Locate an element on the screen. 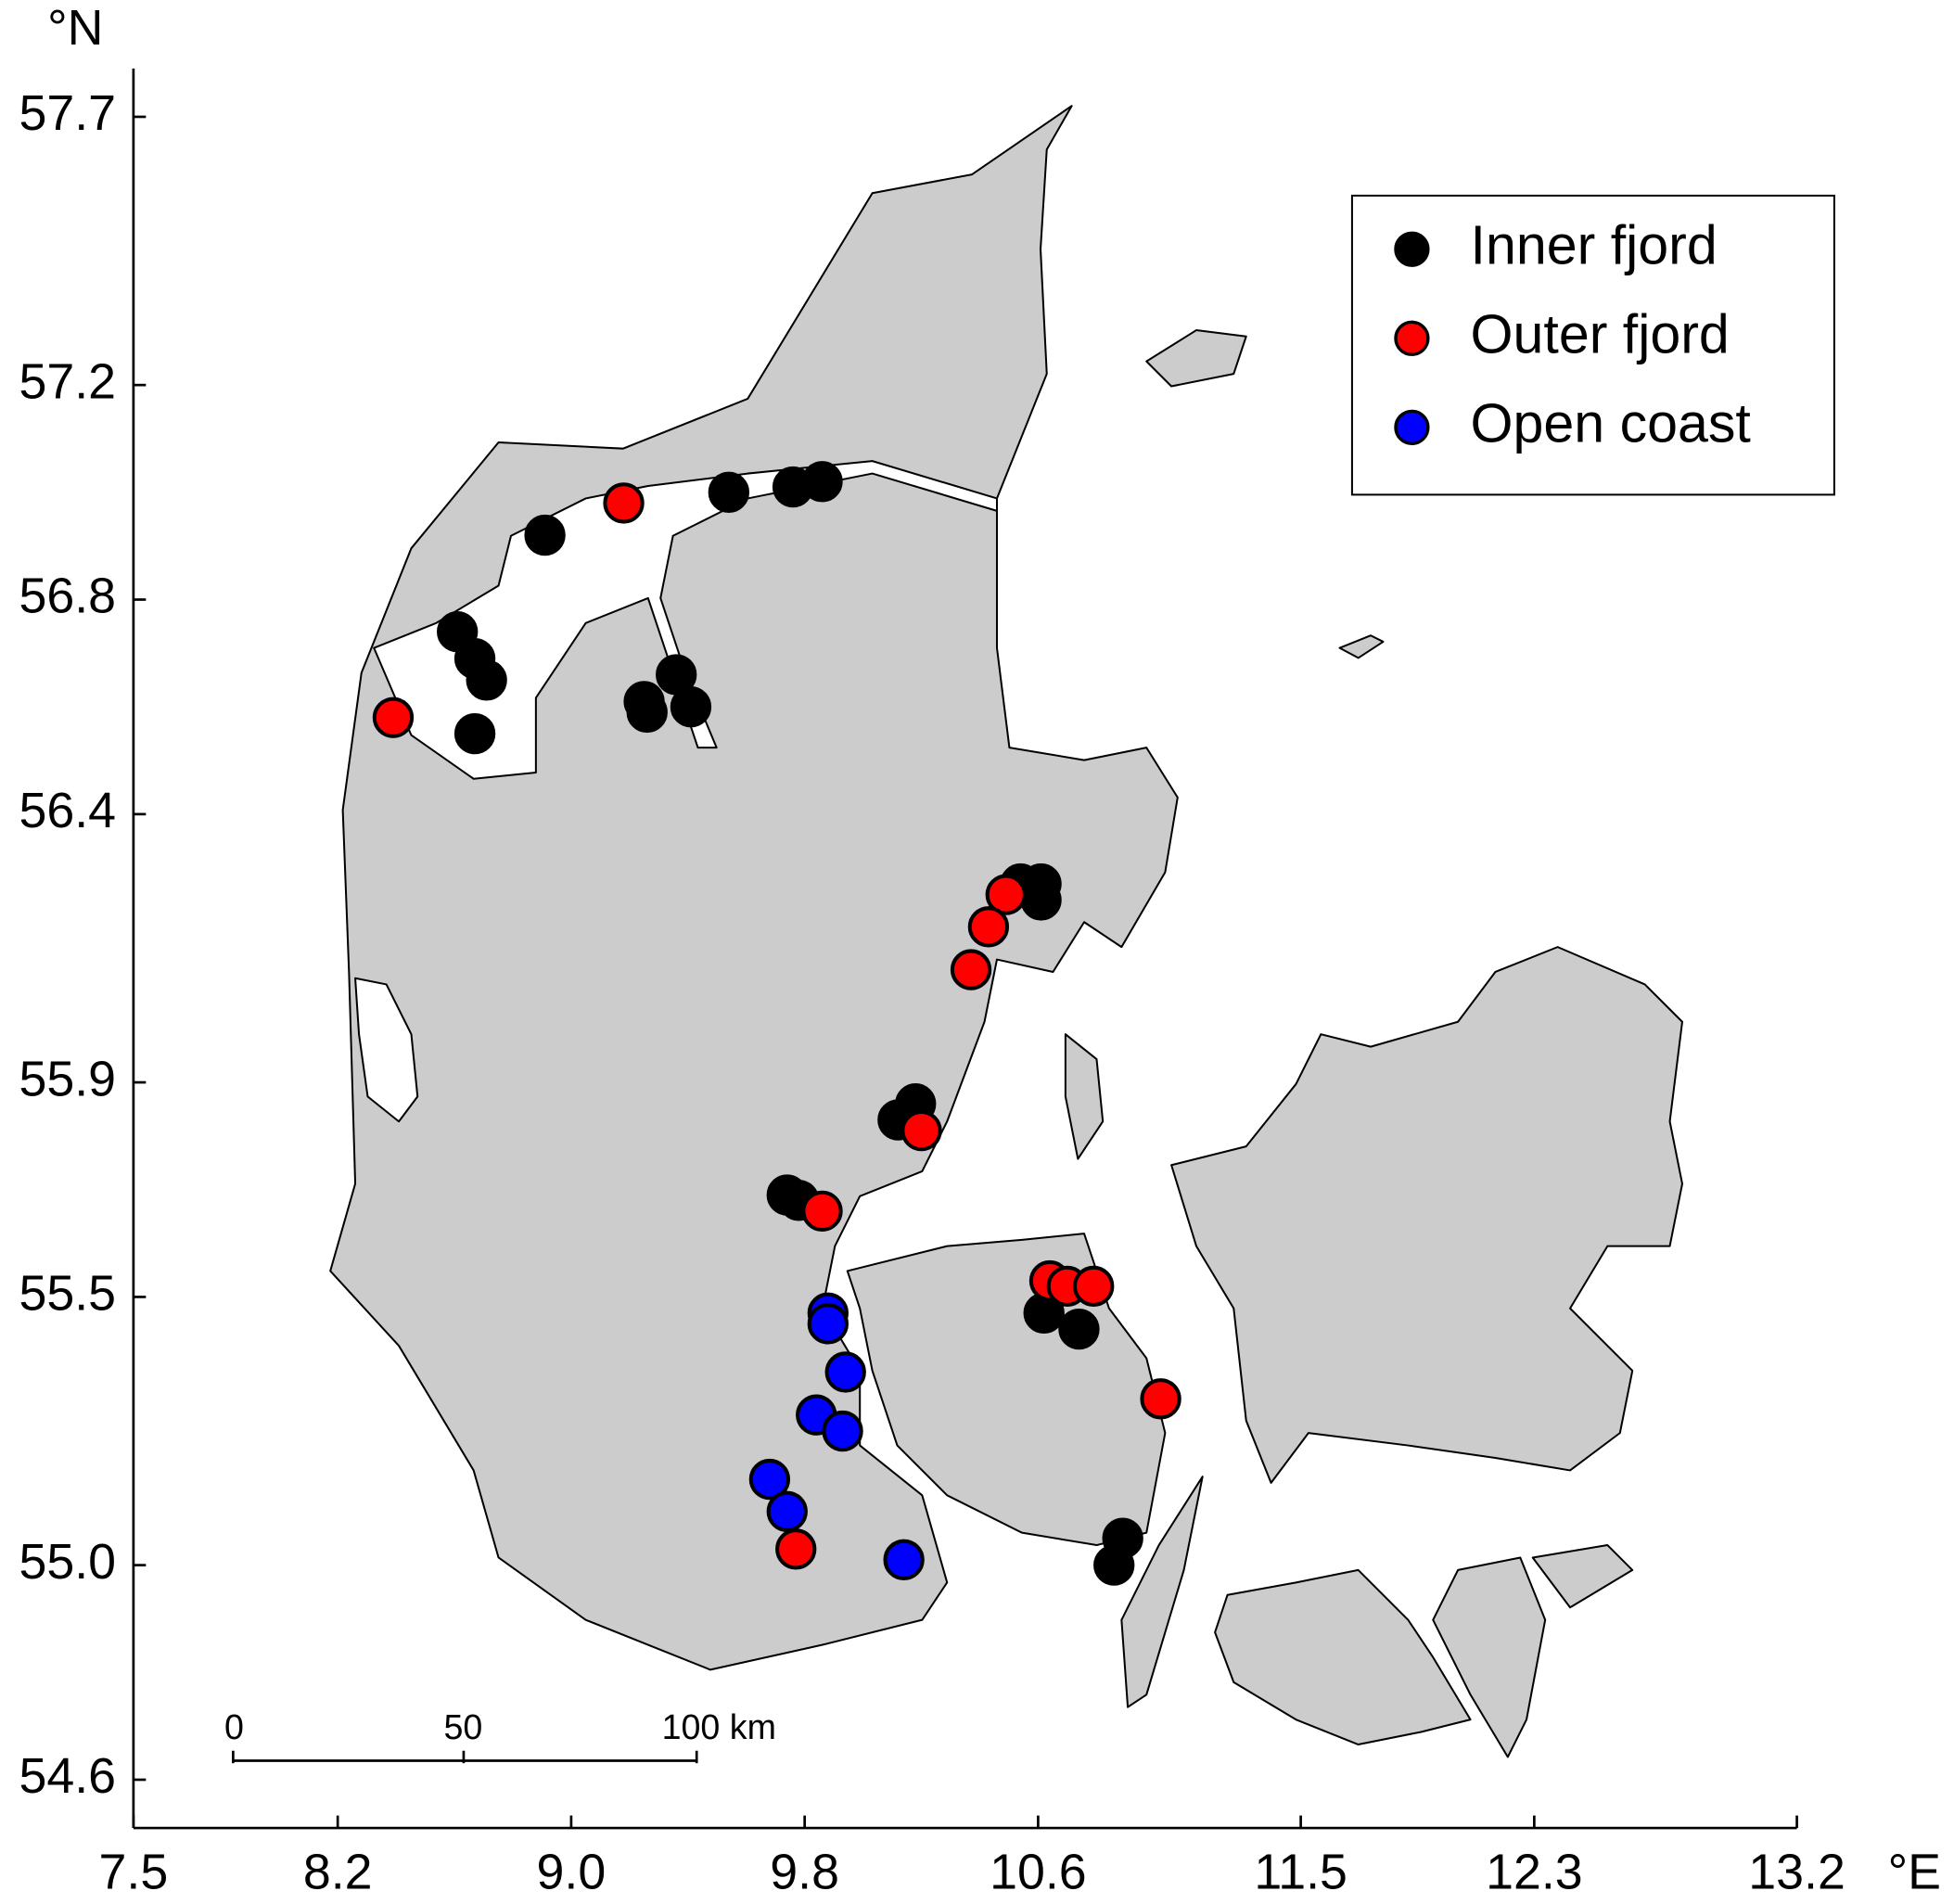 Image resolution: width=1954 pixels, height=1904 pixels. y-tick-label: 54.6 is located at coordinates (67, 1776).